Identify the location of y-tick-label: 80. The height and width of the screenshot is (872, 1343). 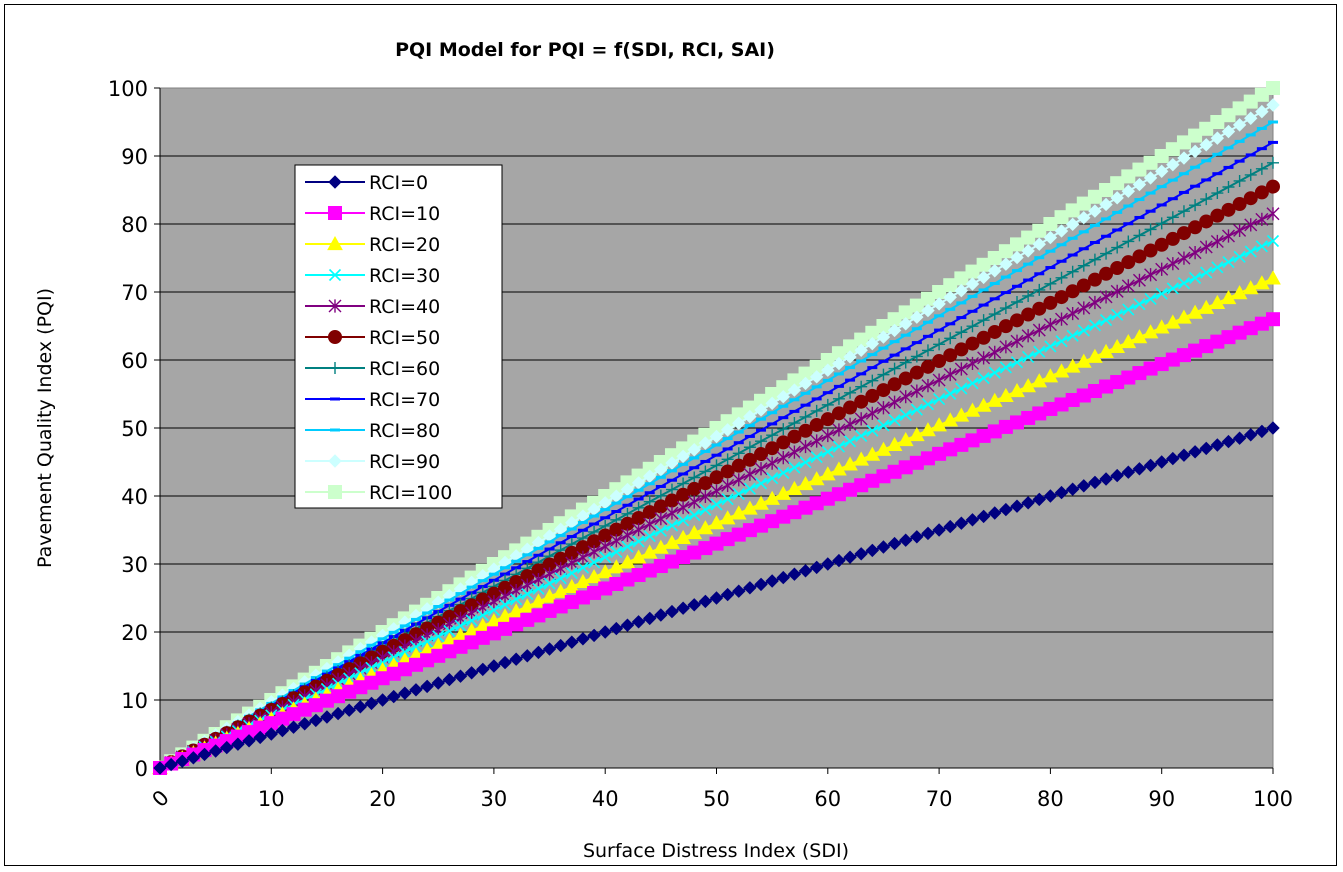
(134, 225).